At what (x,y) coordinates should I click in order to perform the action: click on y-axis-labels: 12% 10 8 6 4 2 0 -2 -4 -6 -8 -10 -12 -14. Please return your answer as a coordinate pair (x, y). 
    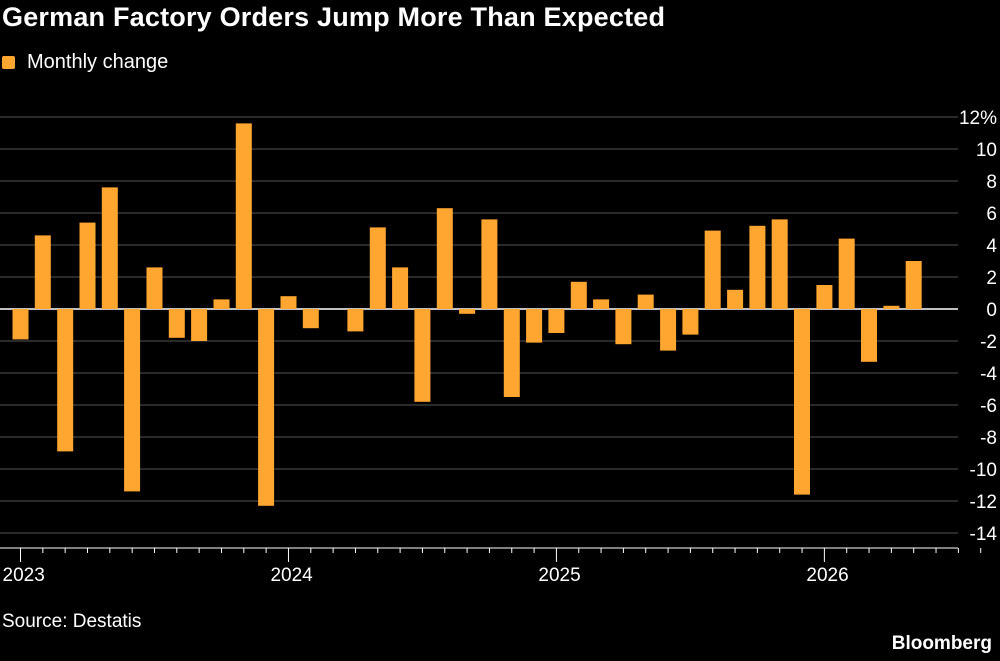
    Looking at the image, I should click on (978, 326).